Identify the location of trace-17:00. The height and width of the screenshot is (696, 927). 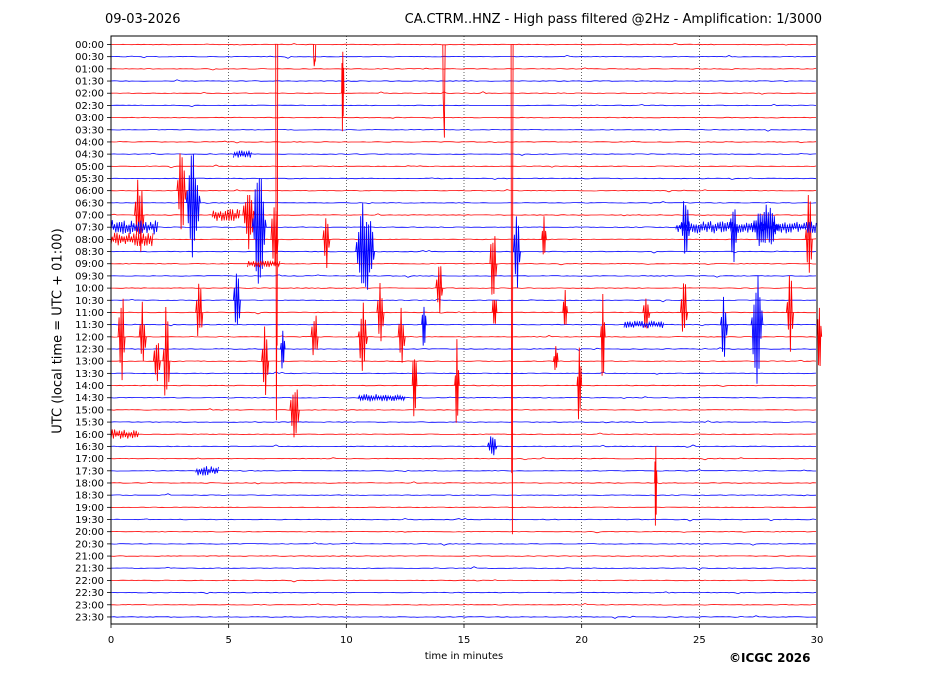
(463, 459).